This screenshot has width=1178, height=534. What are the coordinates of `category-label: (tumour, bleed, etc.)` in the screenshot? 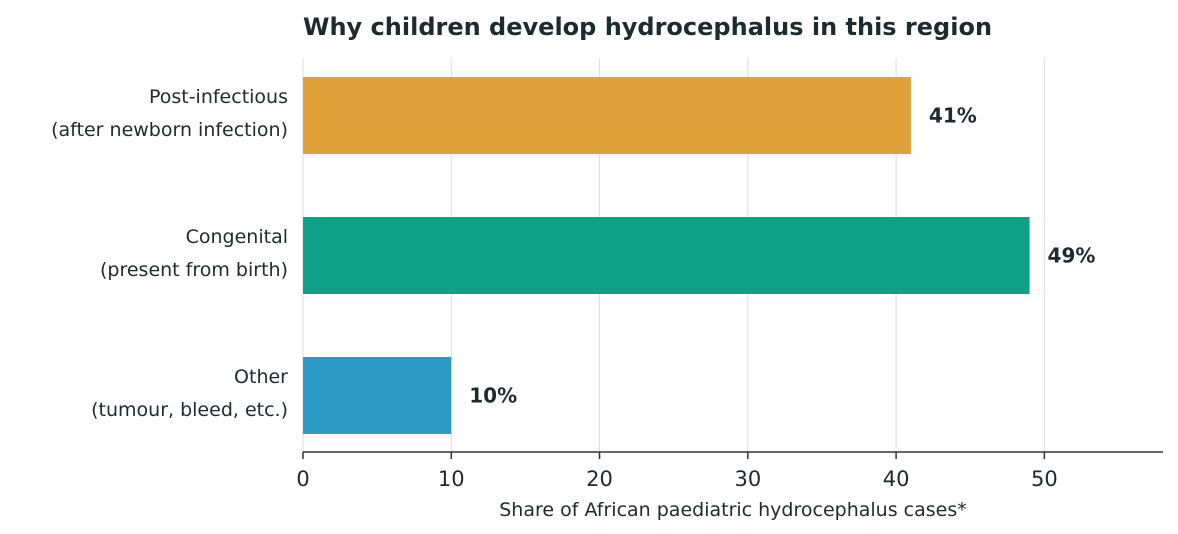 It's located at (189, 410).